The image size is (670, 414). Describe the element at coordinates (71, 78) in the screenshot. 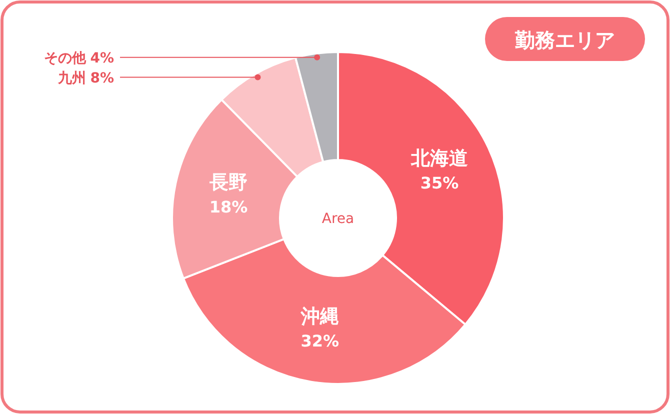

I see `slice-label: 九州` at that location.